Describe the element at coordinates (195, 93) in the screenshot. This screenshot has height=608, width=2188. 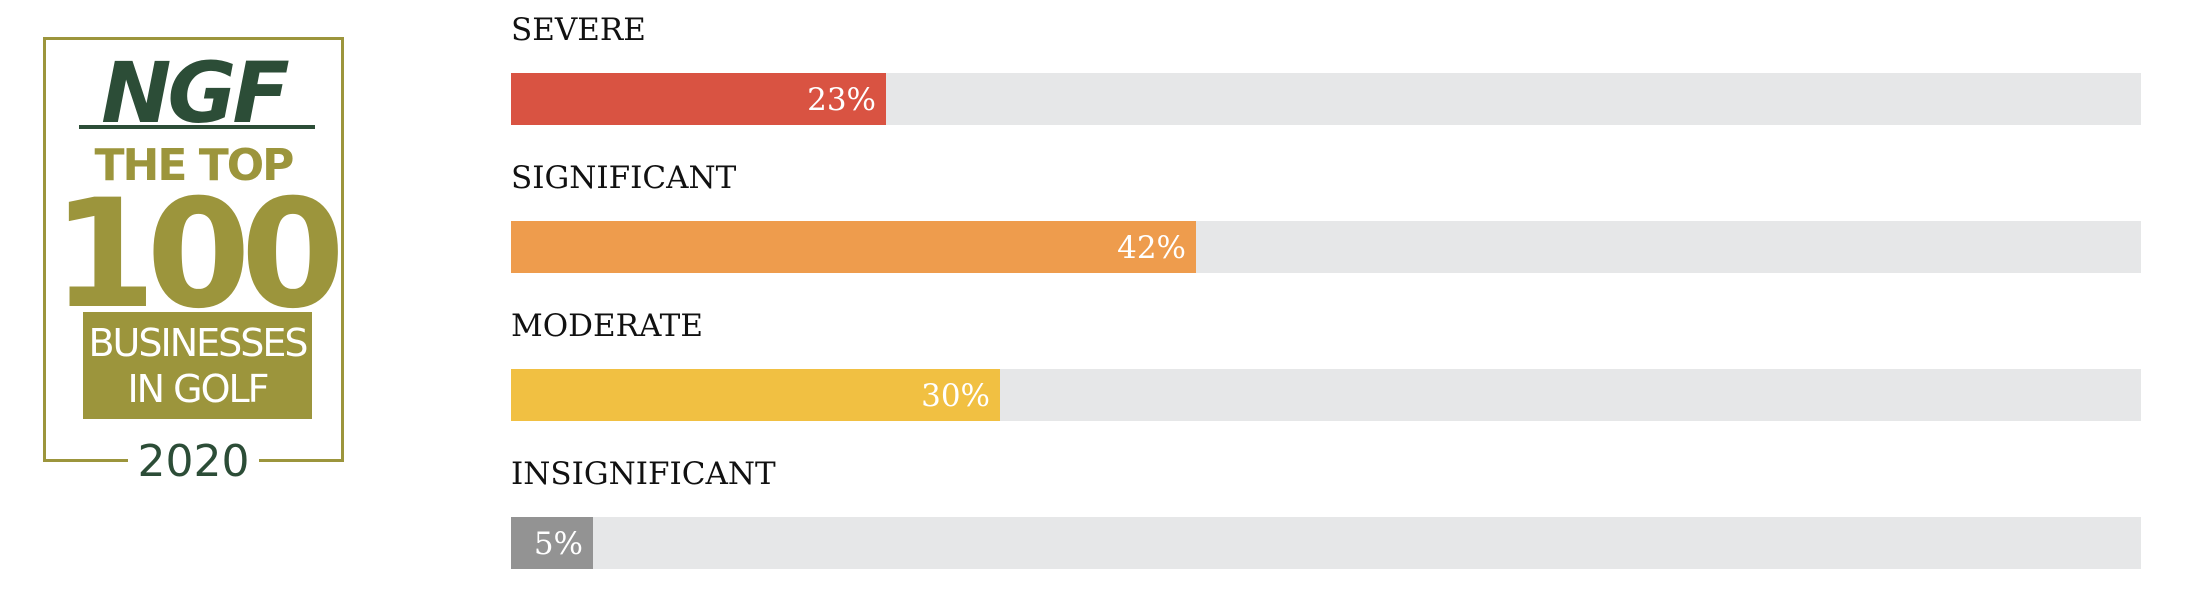
I see `logo-brand: NGF` at that location.